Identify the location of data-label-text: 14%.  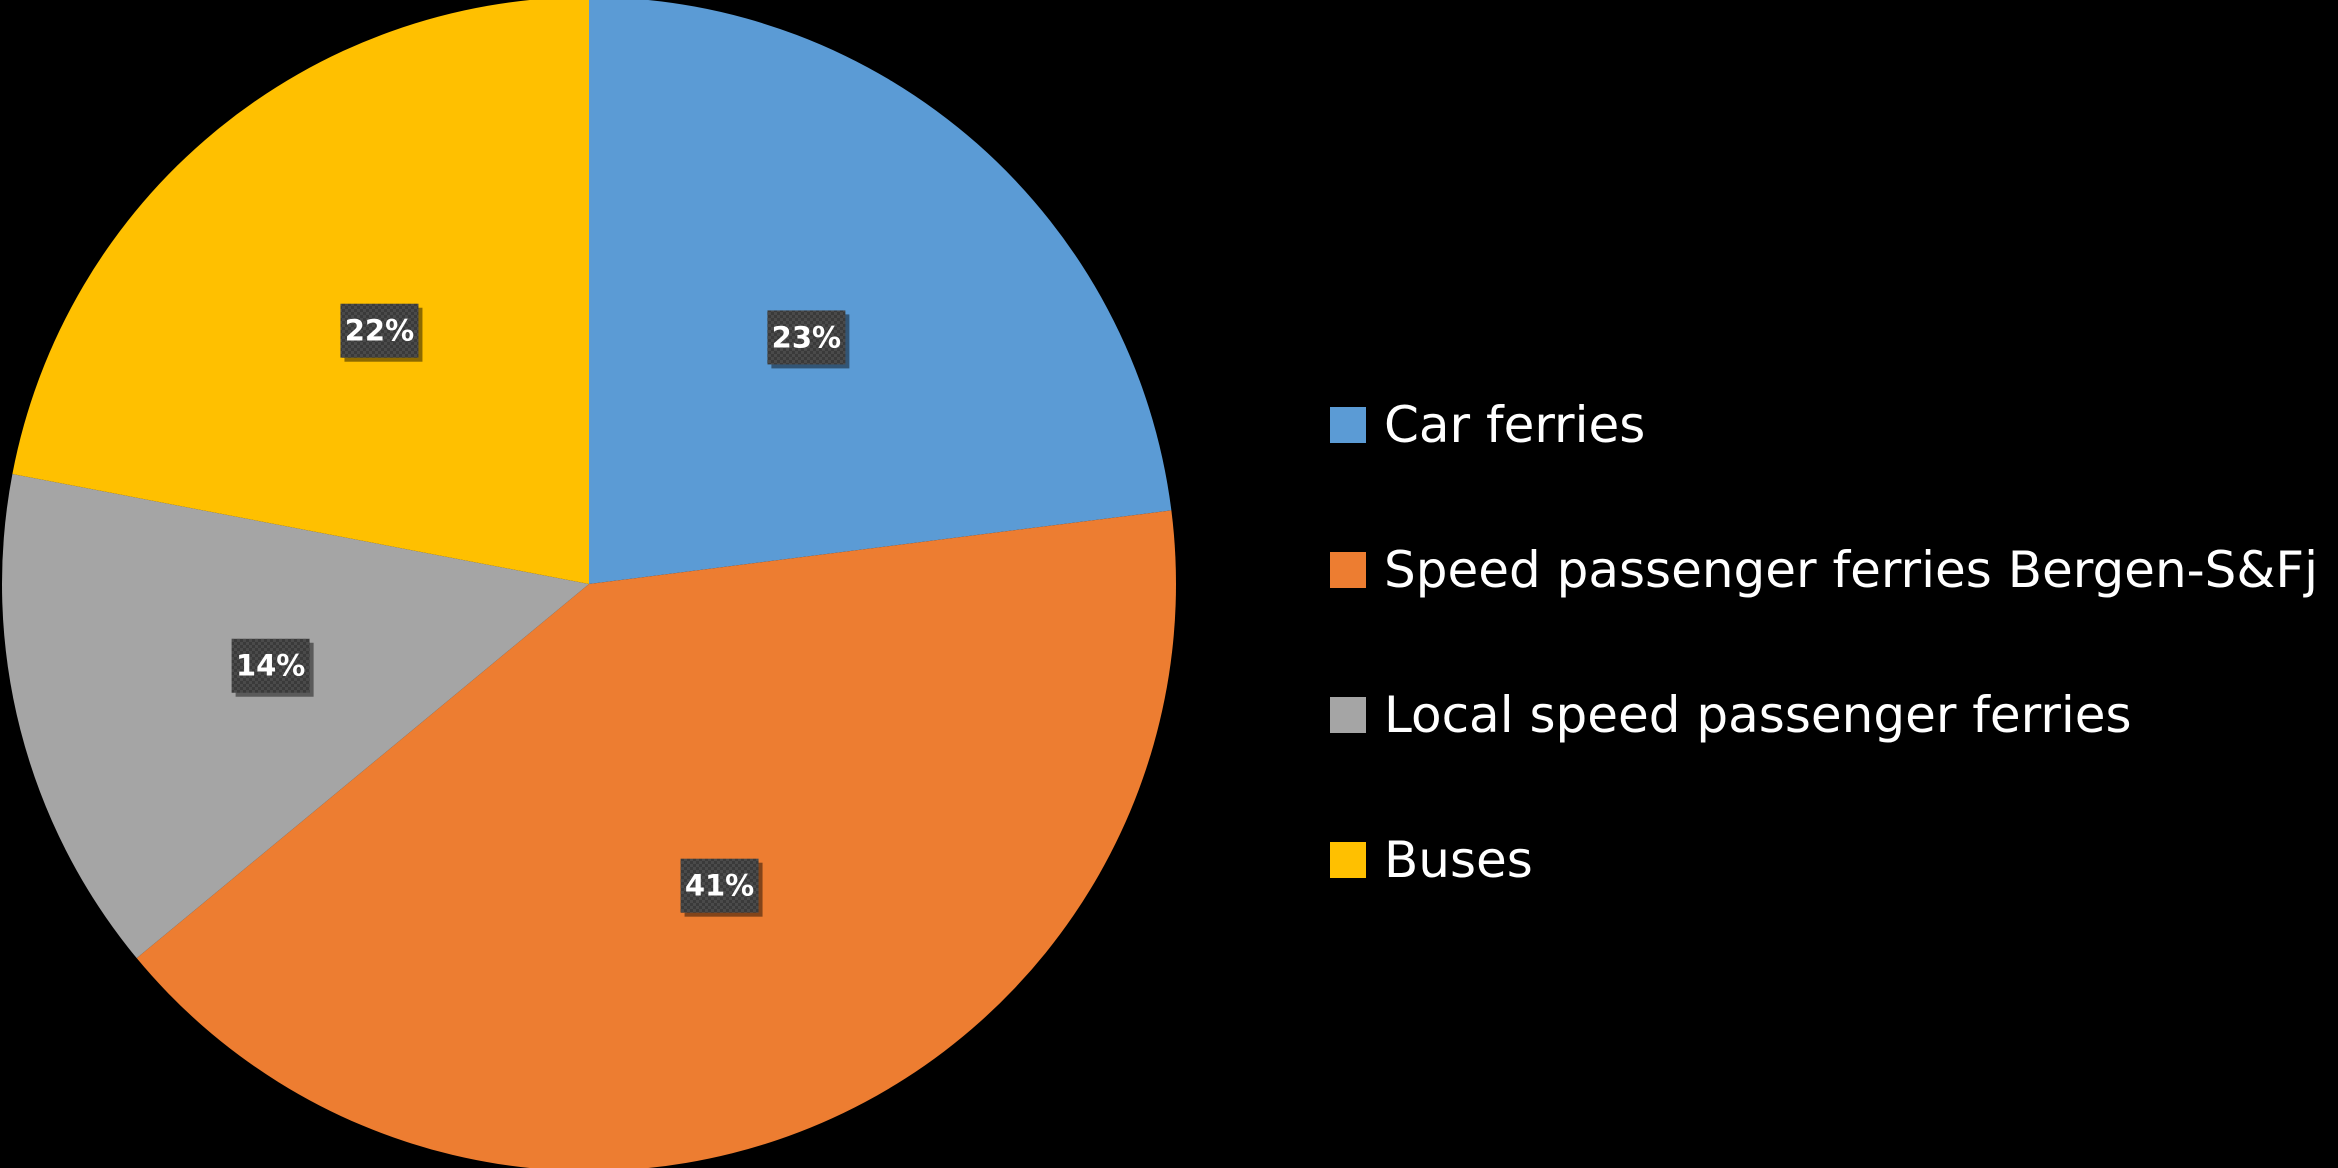
(270, 666).